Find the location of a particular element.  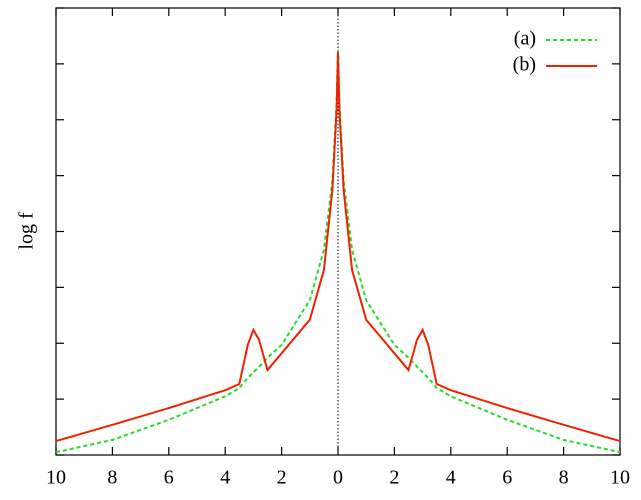

legend-label: (b) is located at coordinates (524, 65).